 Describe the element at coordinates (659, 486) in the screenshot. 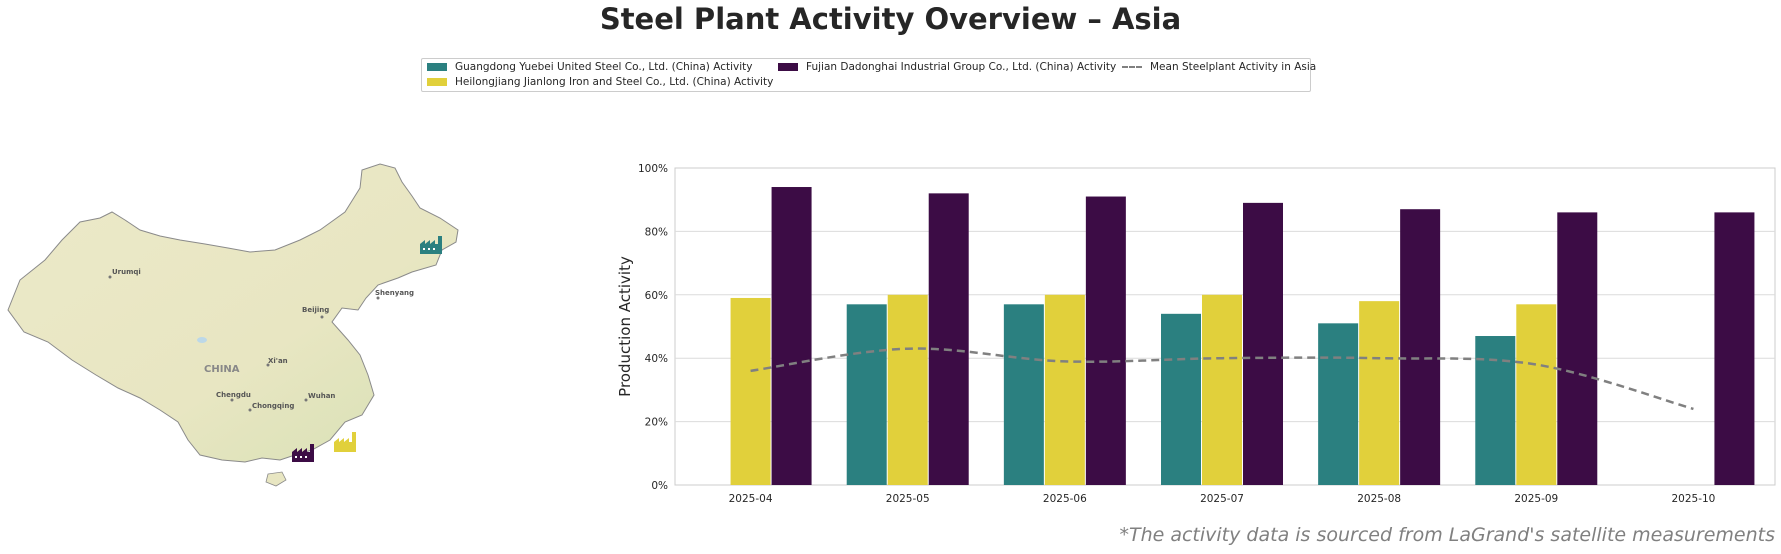

I see `y-tick-label: 0%` at that location.